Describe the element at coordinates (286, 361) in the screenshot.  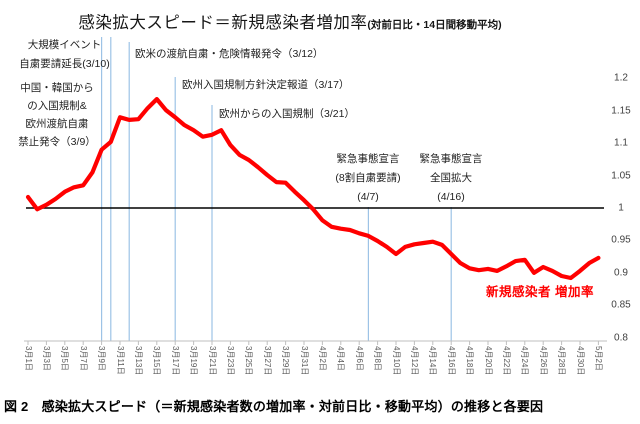
I see `x-tick-label: 3月29日` at that location.